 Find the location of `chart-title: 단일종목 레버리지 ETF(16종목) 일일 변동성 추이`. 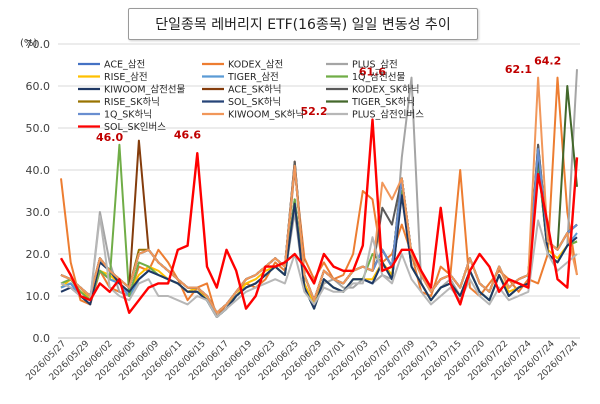

chart-title: 단일종목 레버리지 ETF(16종목) 일일 변동성 추이 is located at coordinates (303, 25).